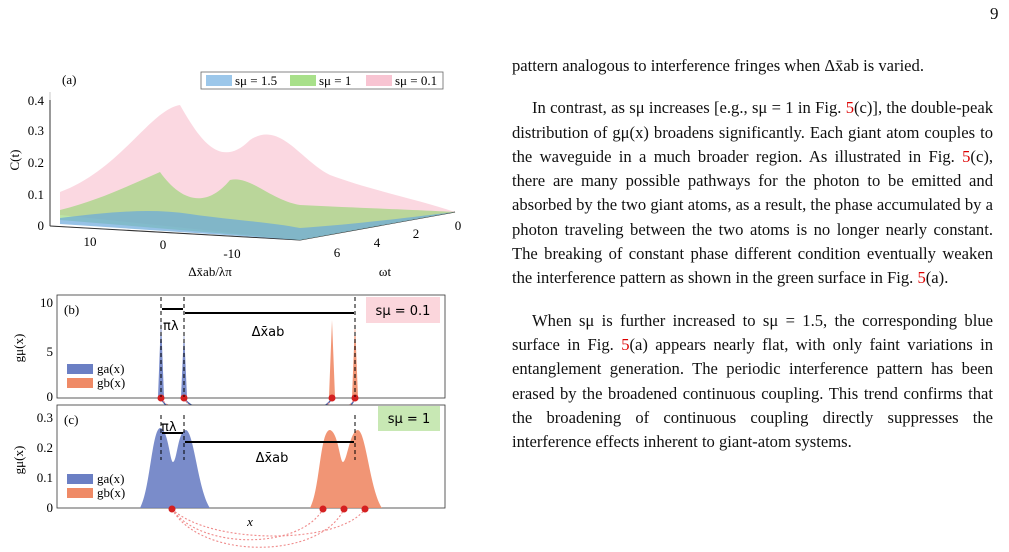  I want to click on page-number: 9, so click(994, 13).